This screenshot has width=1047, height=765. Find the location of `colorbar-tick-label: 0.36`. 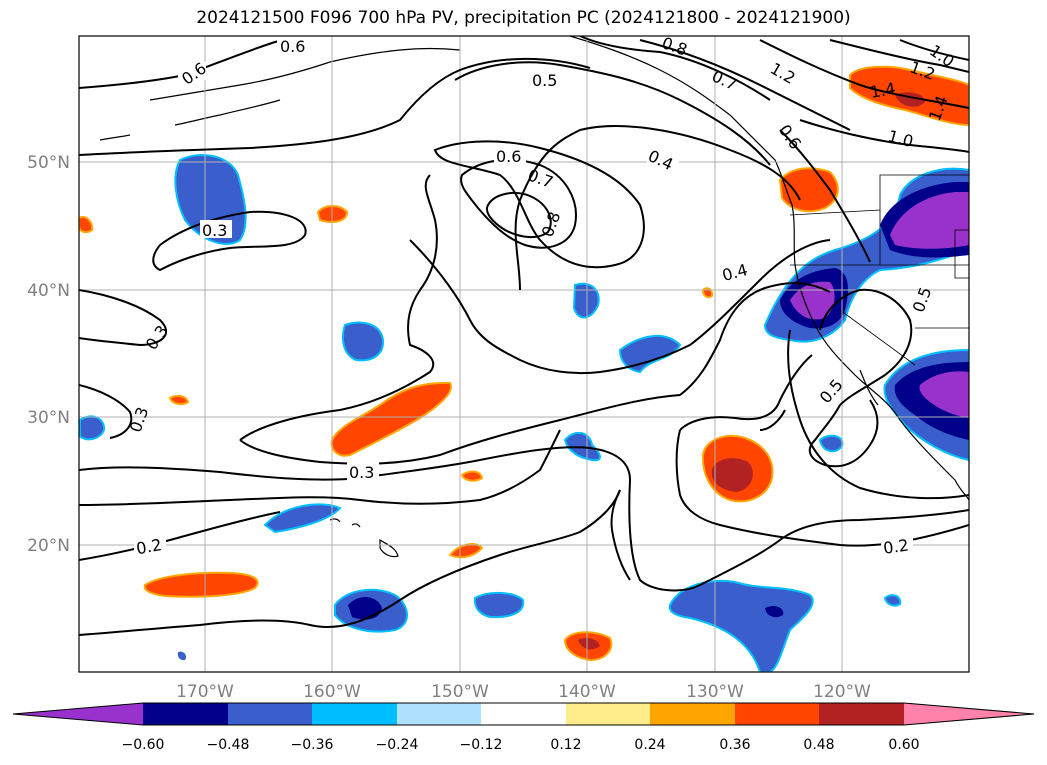

colorbar-tick-label: 0.36 is located at coordinates (734, 745).